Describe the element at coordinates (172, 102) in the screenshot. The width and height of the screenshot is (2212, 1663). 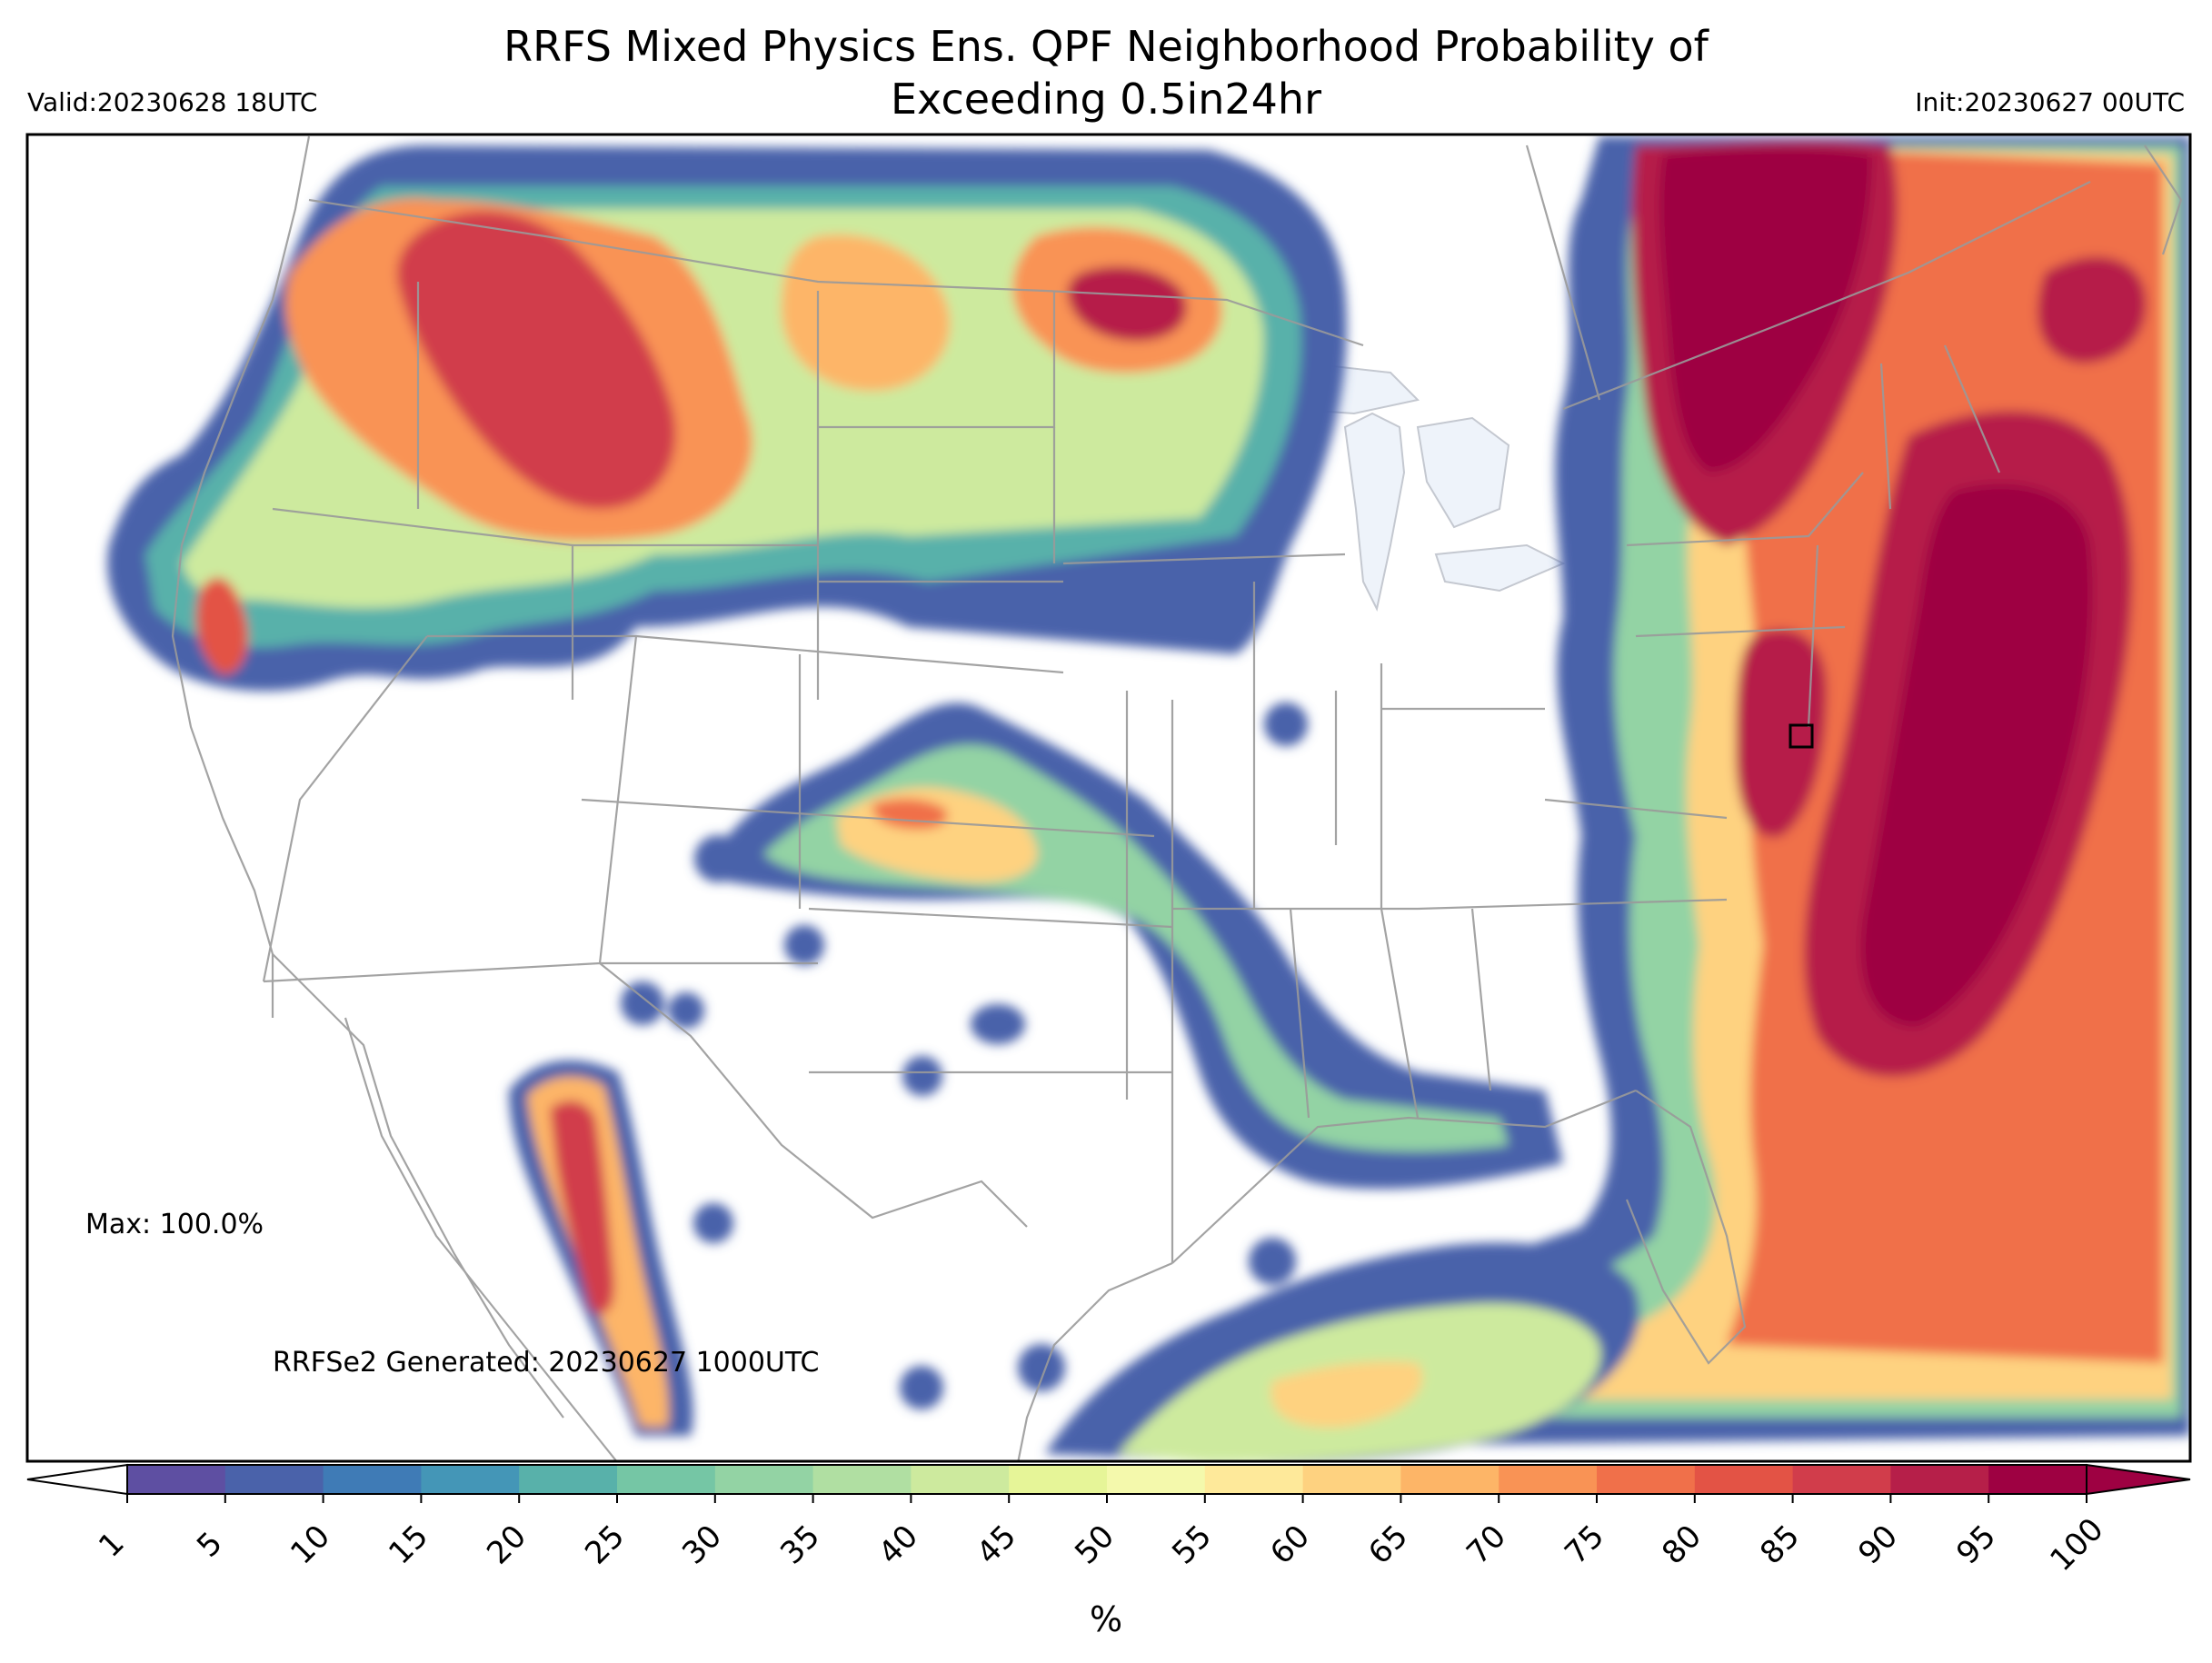
I see `valid-time-label: Valid:20230628 18UTC` at that location.